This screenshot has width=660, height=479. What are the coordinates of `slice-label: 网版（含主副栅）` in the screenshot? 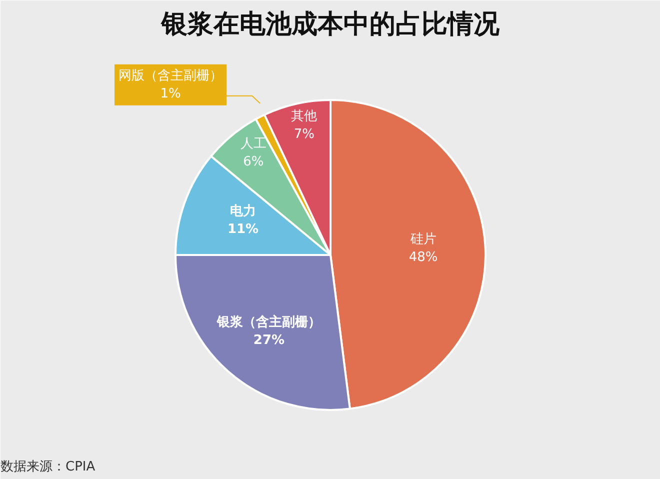 It's located at (170, 75).